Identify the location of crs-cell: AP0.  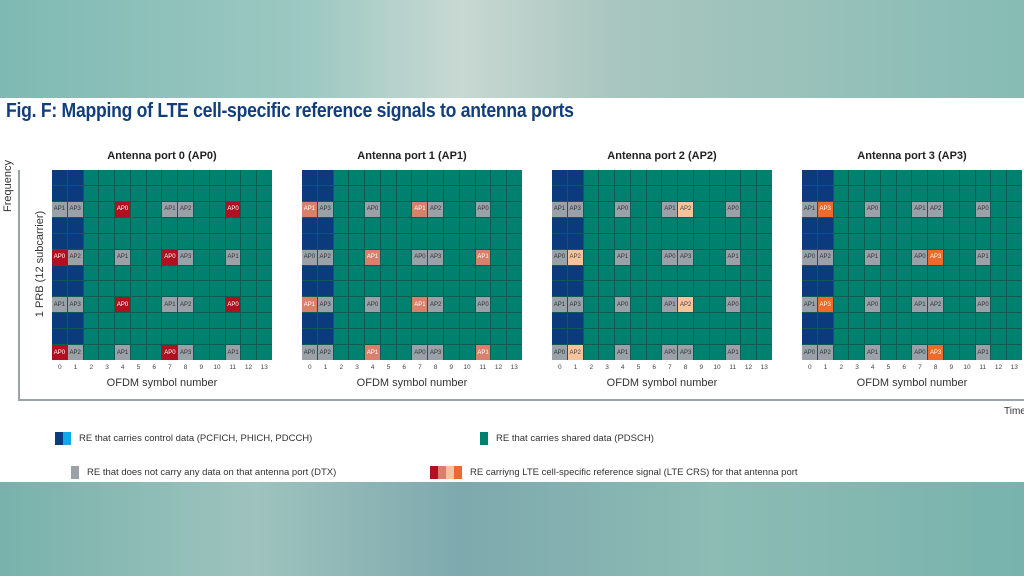
(170, 257).